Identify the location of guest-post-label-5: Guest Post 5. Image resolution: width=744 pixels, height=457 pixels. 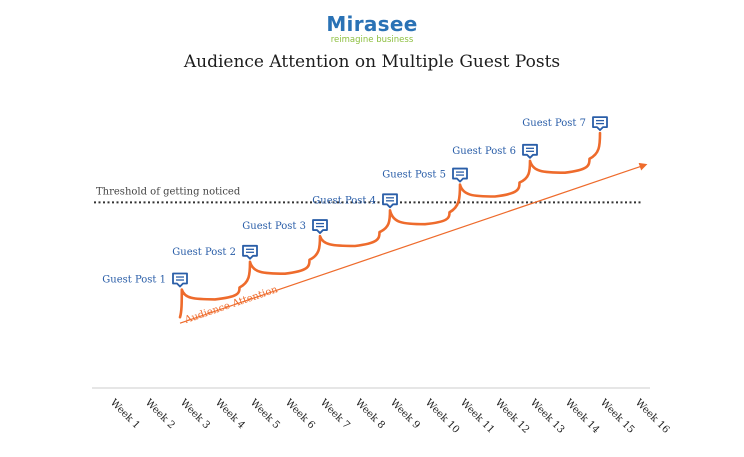
(414, 175).